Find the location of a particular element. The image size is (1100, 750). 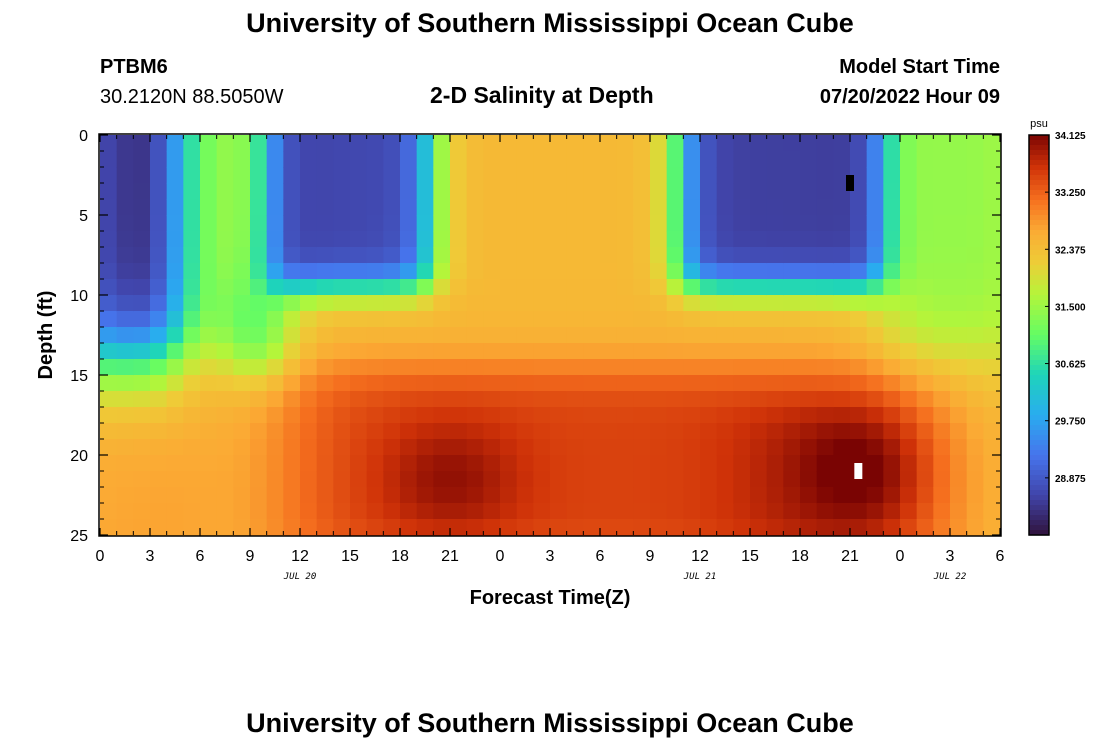

x-tick-label: 15 is located at coordinates (750, 556).